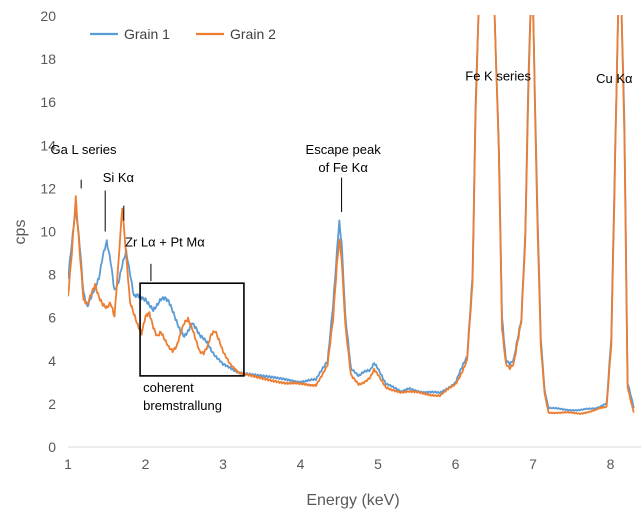 This screenshot has height=515, width=641. I want to click on annotation-label: Zr Lα + Pt Mα, so click(165, 242).